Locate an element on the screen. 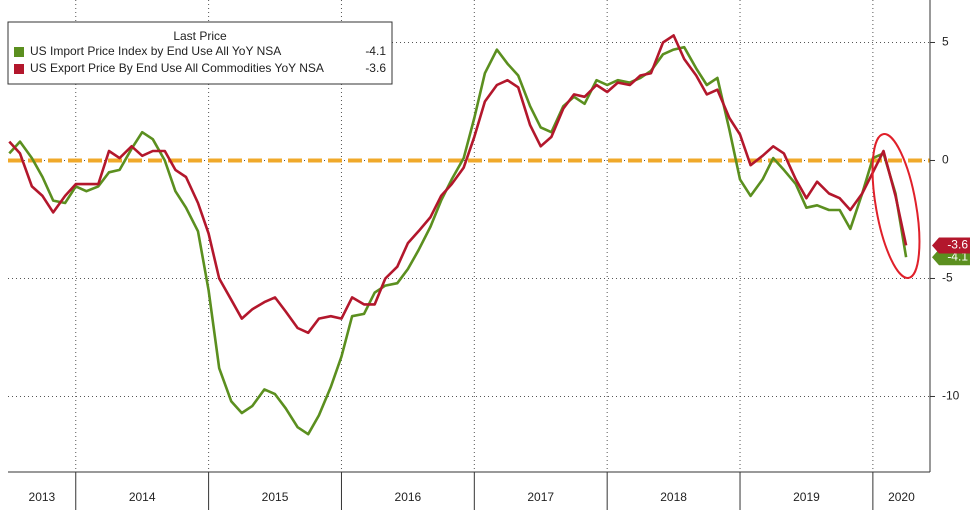  x-tick-label: 2014 is located at coordinates (142, 497).